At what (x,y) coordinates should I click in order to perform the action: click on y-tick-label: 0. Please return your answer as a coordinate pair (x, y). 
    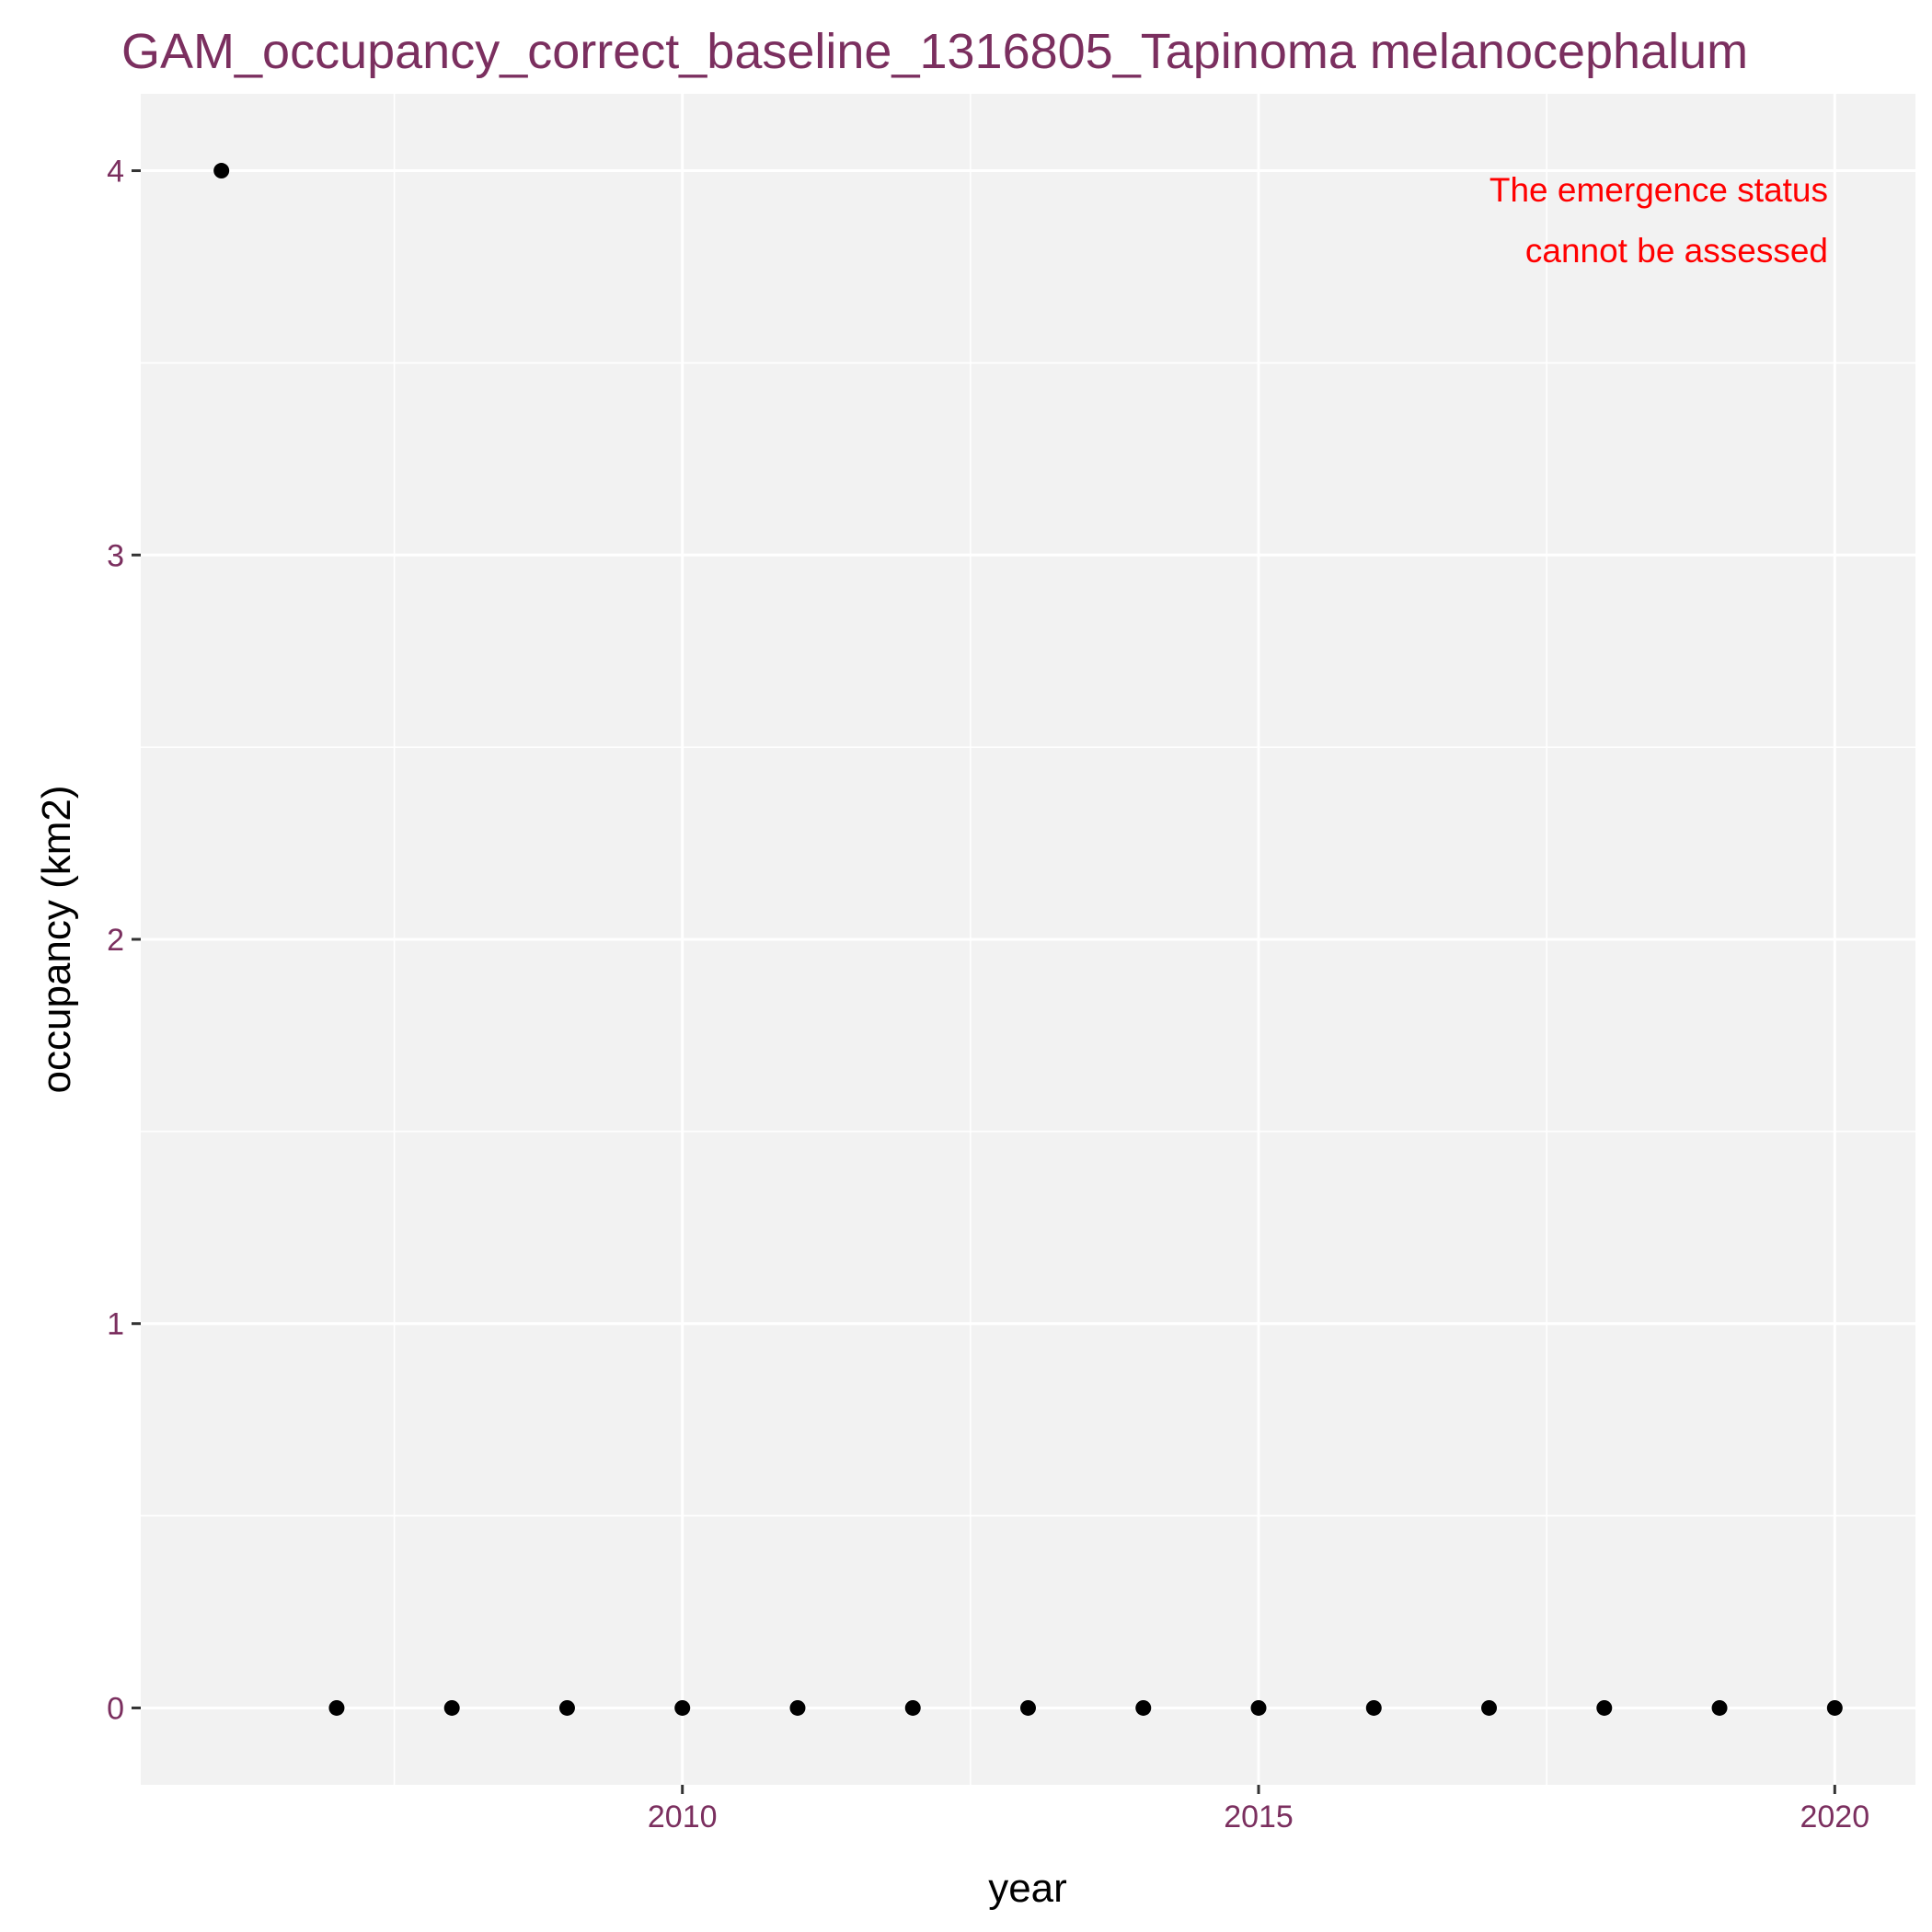
    Looking at the image, I should click on (115, 1708).